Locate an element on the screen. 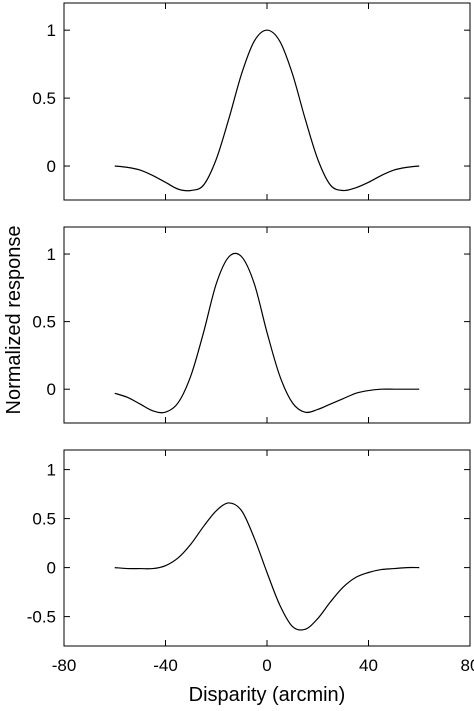 Image resolution: width=474 pixels, height=711 pixels. shared-y-axis-label: Normalized response is located at coordinates (14, 320).